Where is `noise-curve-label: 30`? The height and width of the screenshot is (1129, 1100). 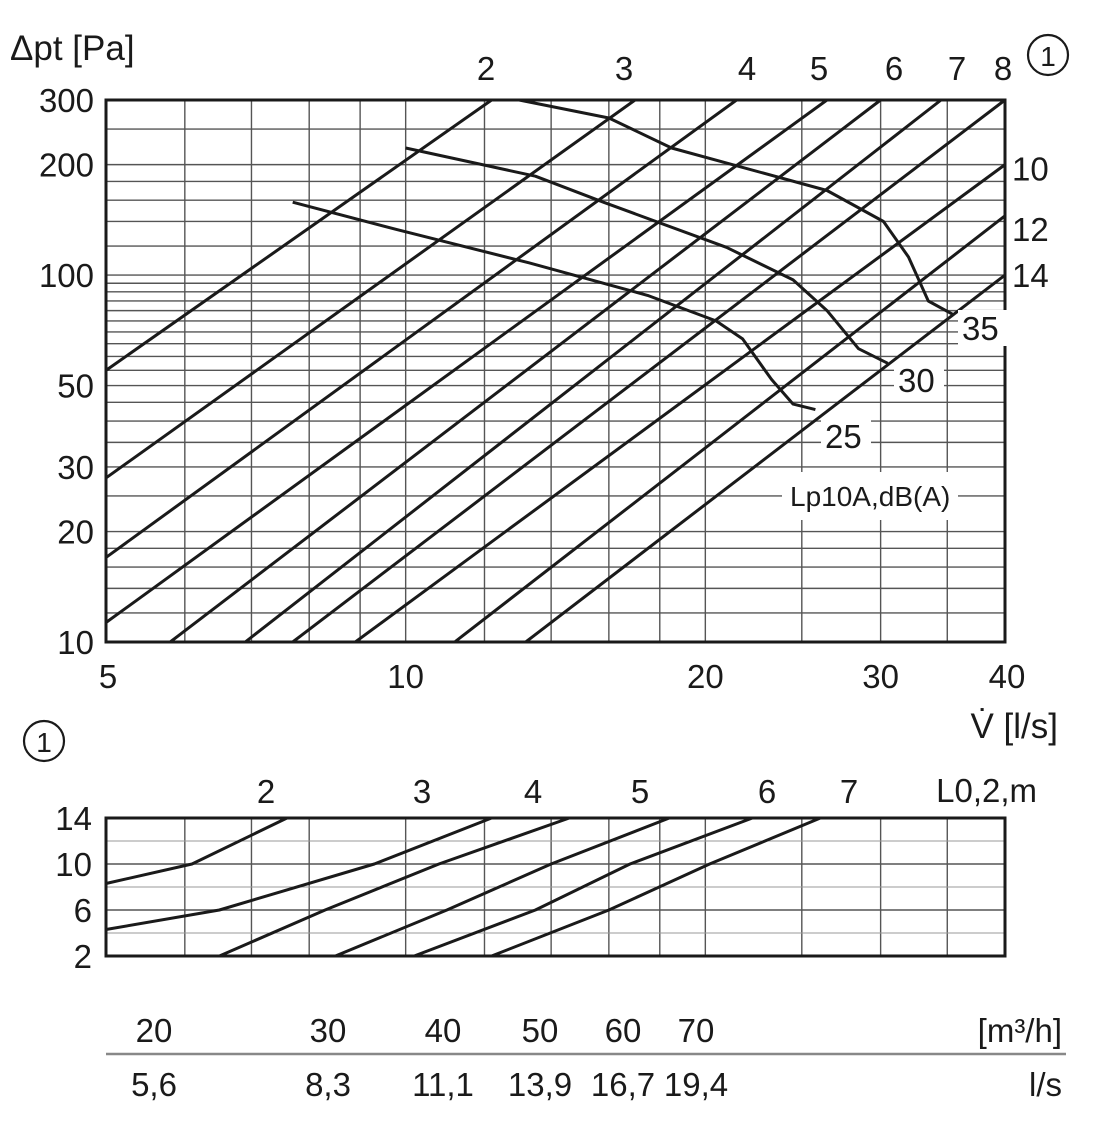
noise-curve-label: 30 is located at coordinates (916, 380).